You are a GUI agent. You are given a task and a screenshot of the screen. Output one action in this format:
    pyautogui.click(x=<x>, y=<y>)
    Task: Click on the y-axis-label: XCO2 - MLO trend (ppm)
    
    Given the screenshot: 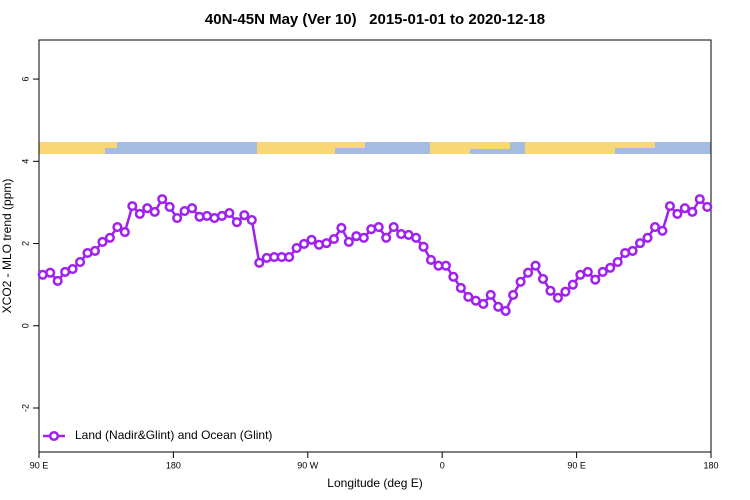 What is the action you would take?
    pyautogui.click(x=7, y=246)
    